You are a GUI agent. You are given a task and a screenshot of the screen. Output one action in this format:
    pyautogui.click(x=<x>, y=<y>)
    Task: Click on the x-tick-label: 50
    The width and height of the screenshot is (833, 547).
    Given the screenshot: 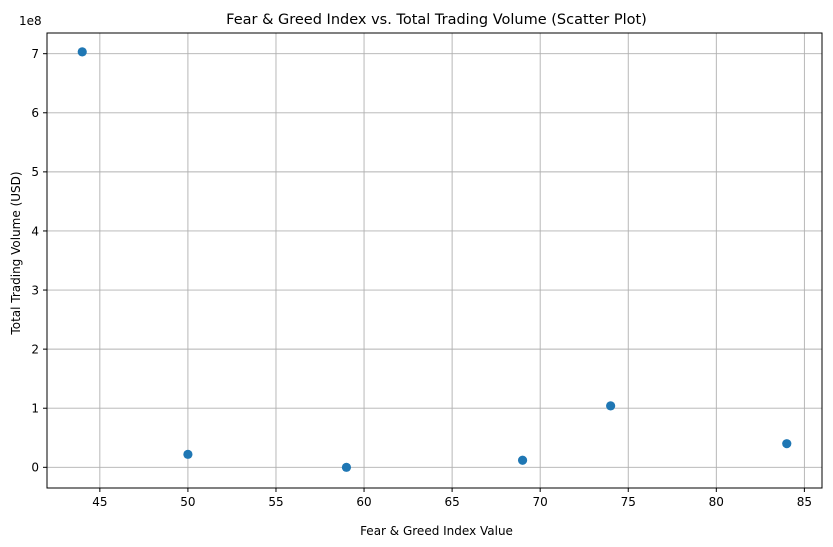 What is the action you would take?
    pyautogui.click(x=187, y=502)
    